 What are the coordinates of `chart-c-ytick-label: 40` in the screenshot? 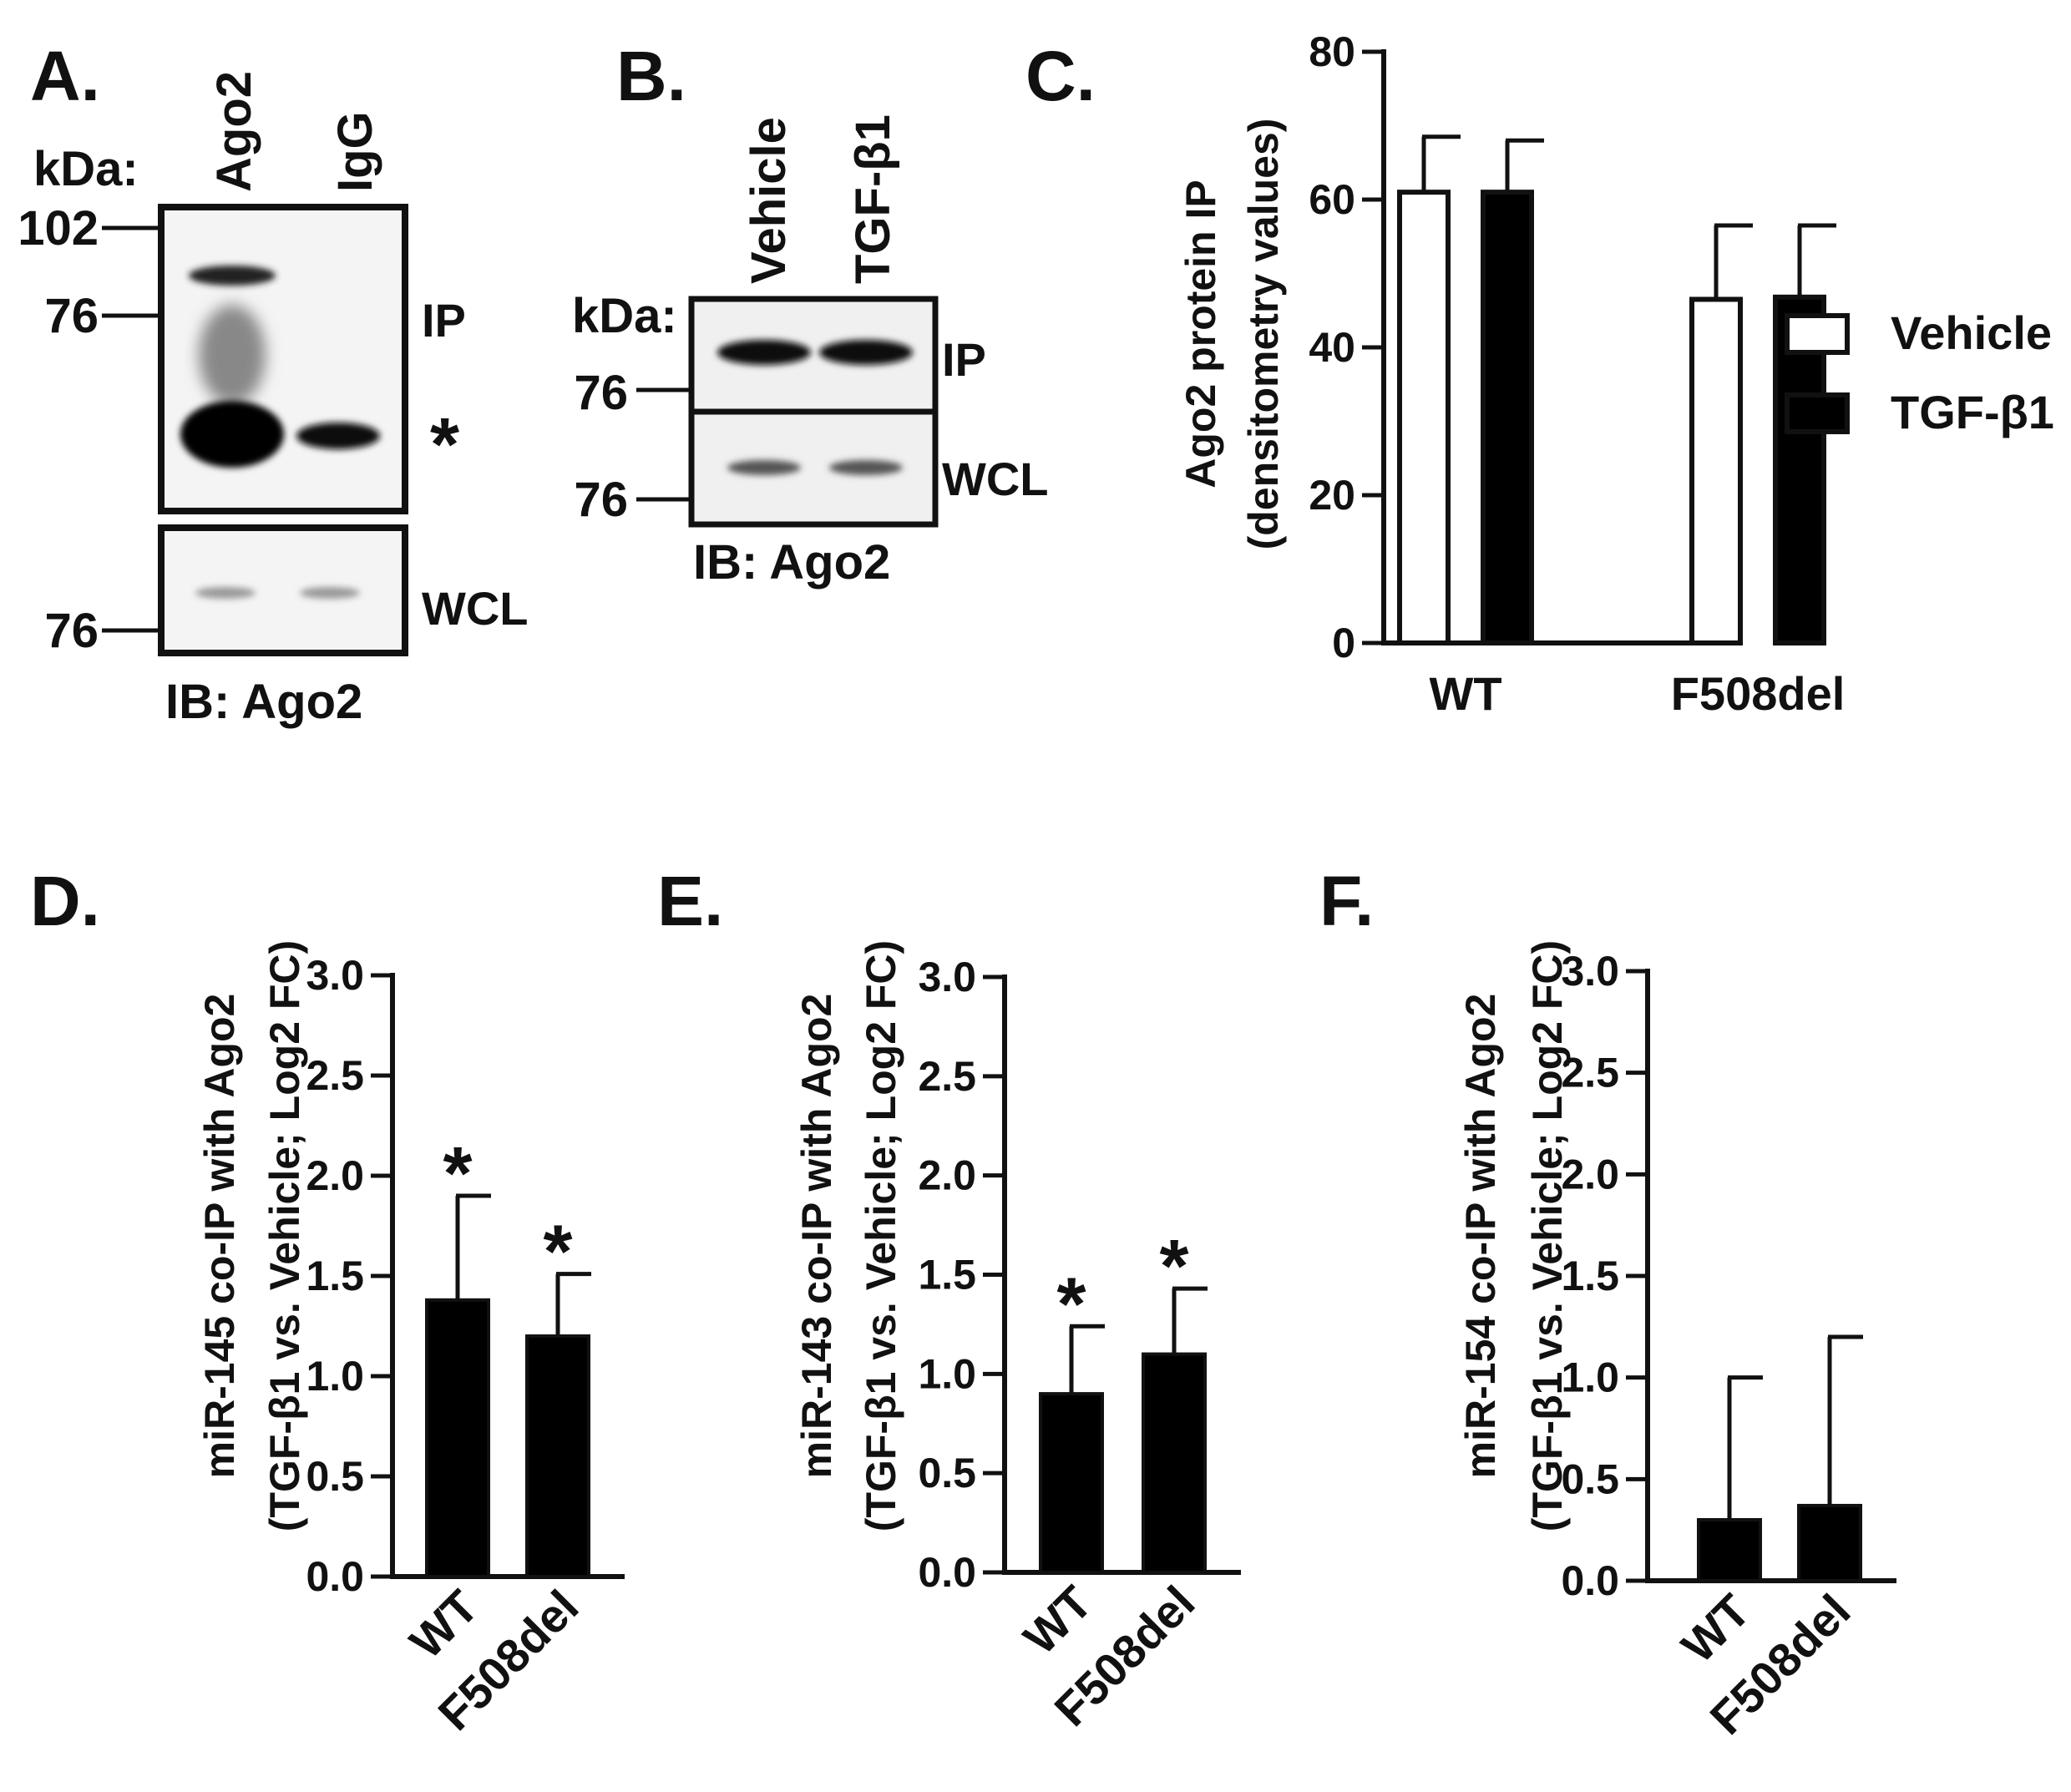 It's located at (1332, 347).